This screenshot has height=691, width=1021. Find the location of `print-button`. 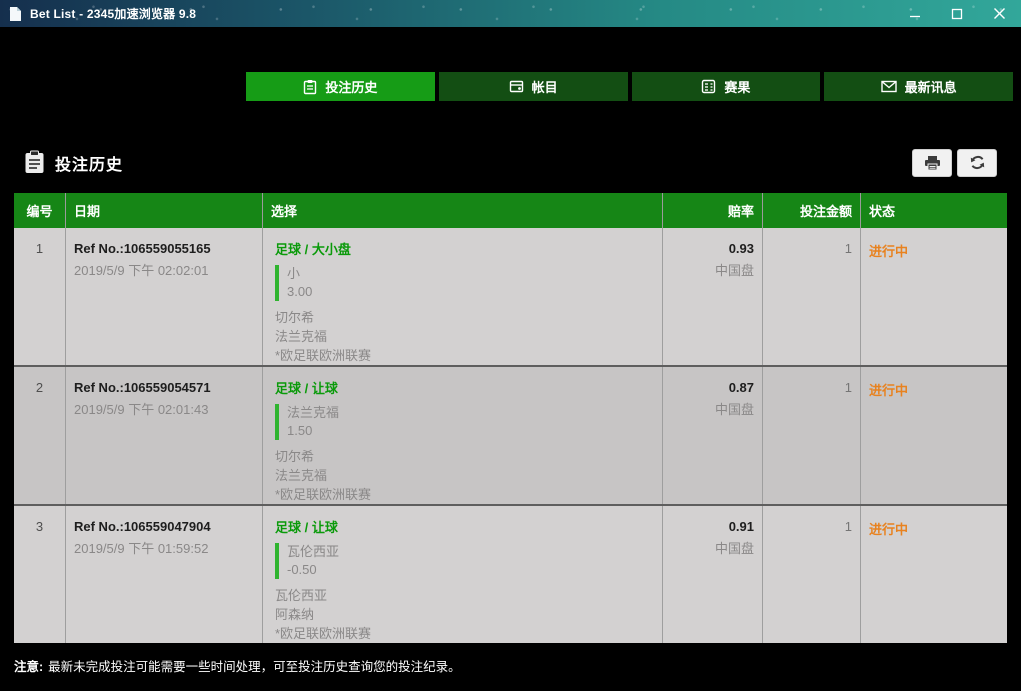

print-button is located at coordinates (932, 162).